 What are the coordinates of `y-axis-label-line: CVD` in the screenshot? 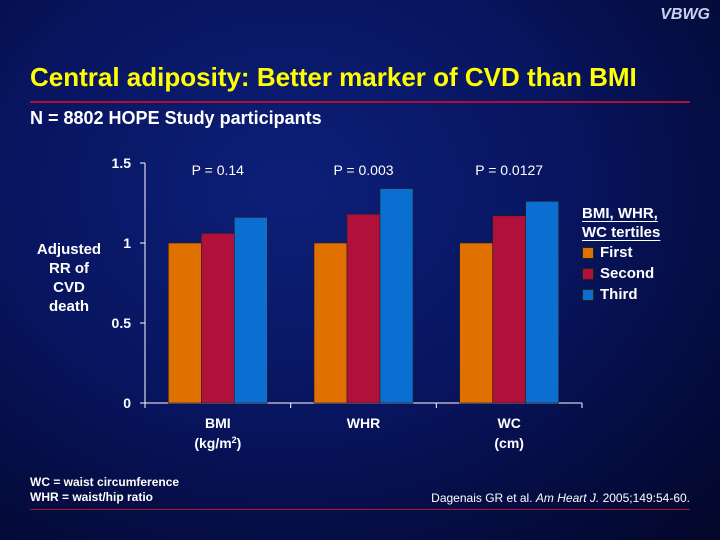 It's located at (69, 287).